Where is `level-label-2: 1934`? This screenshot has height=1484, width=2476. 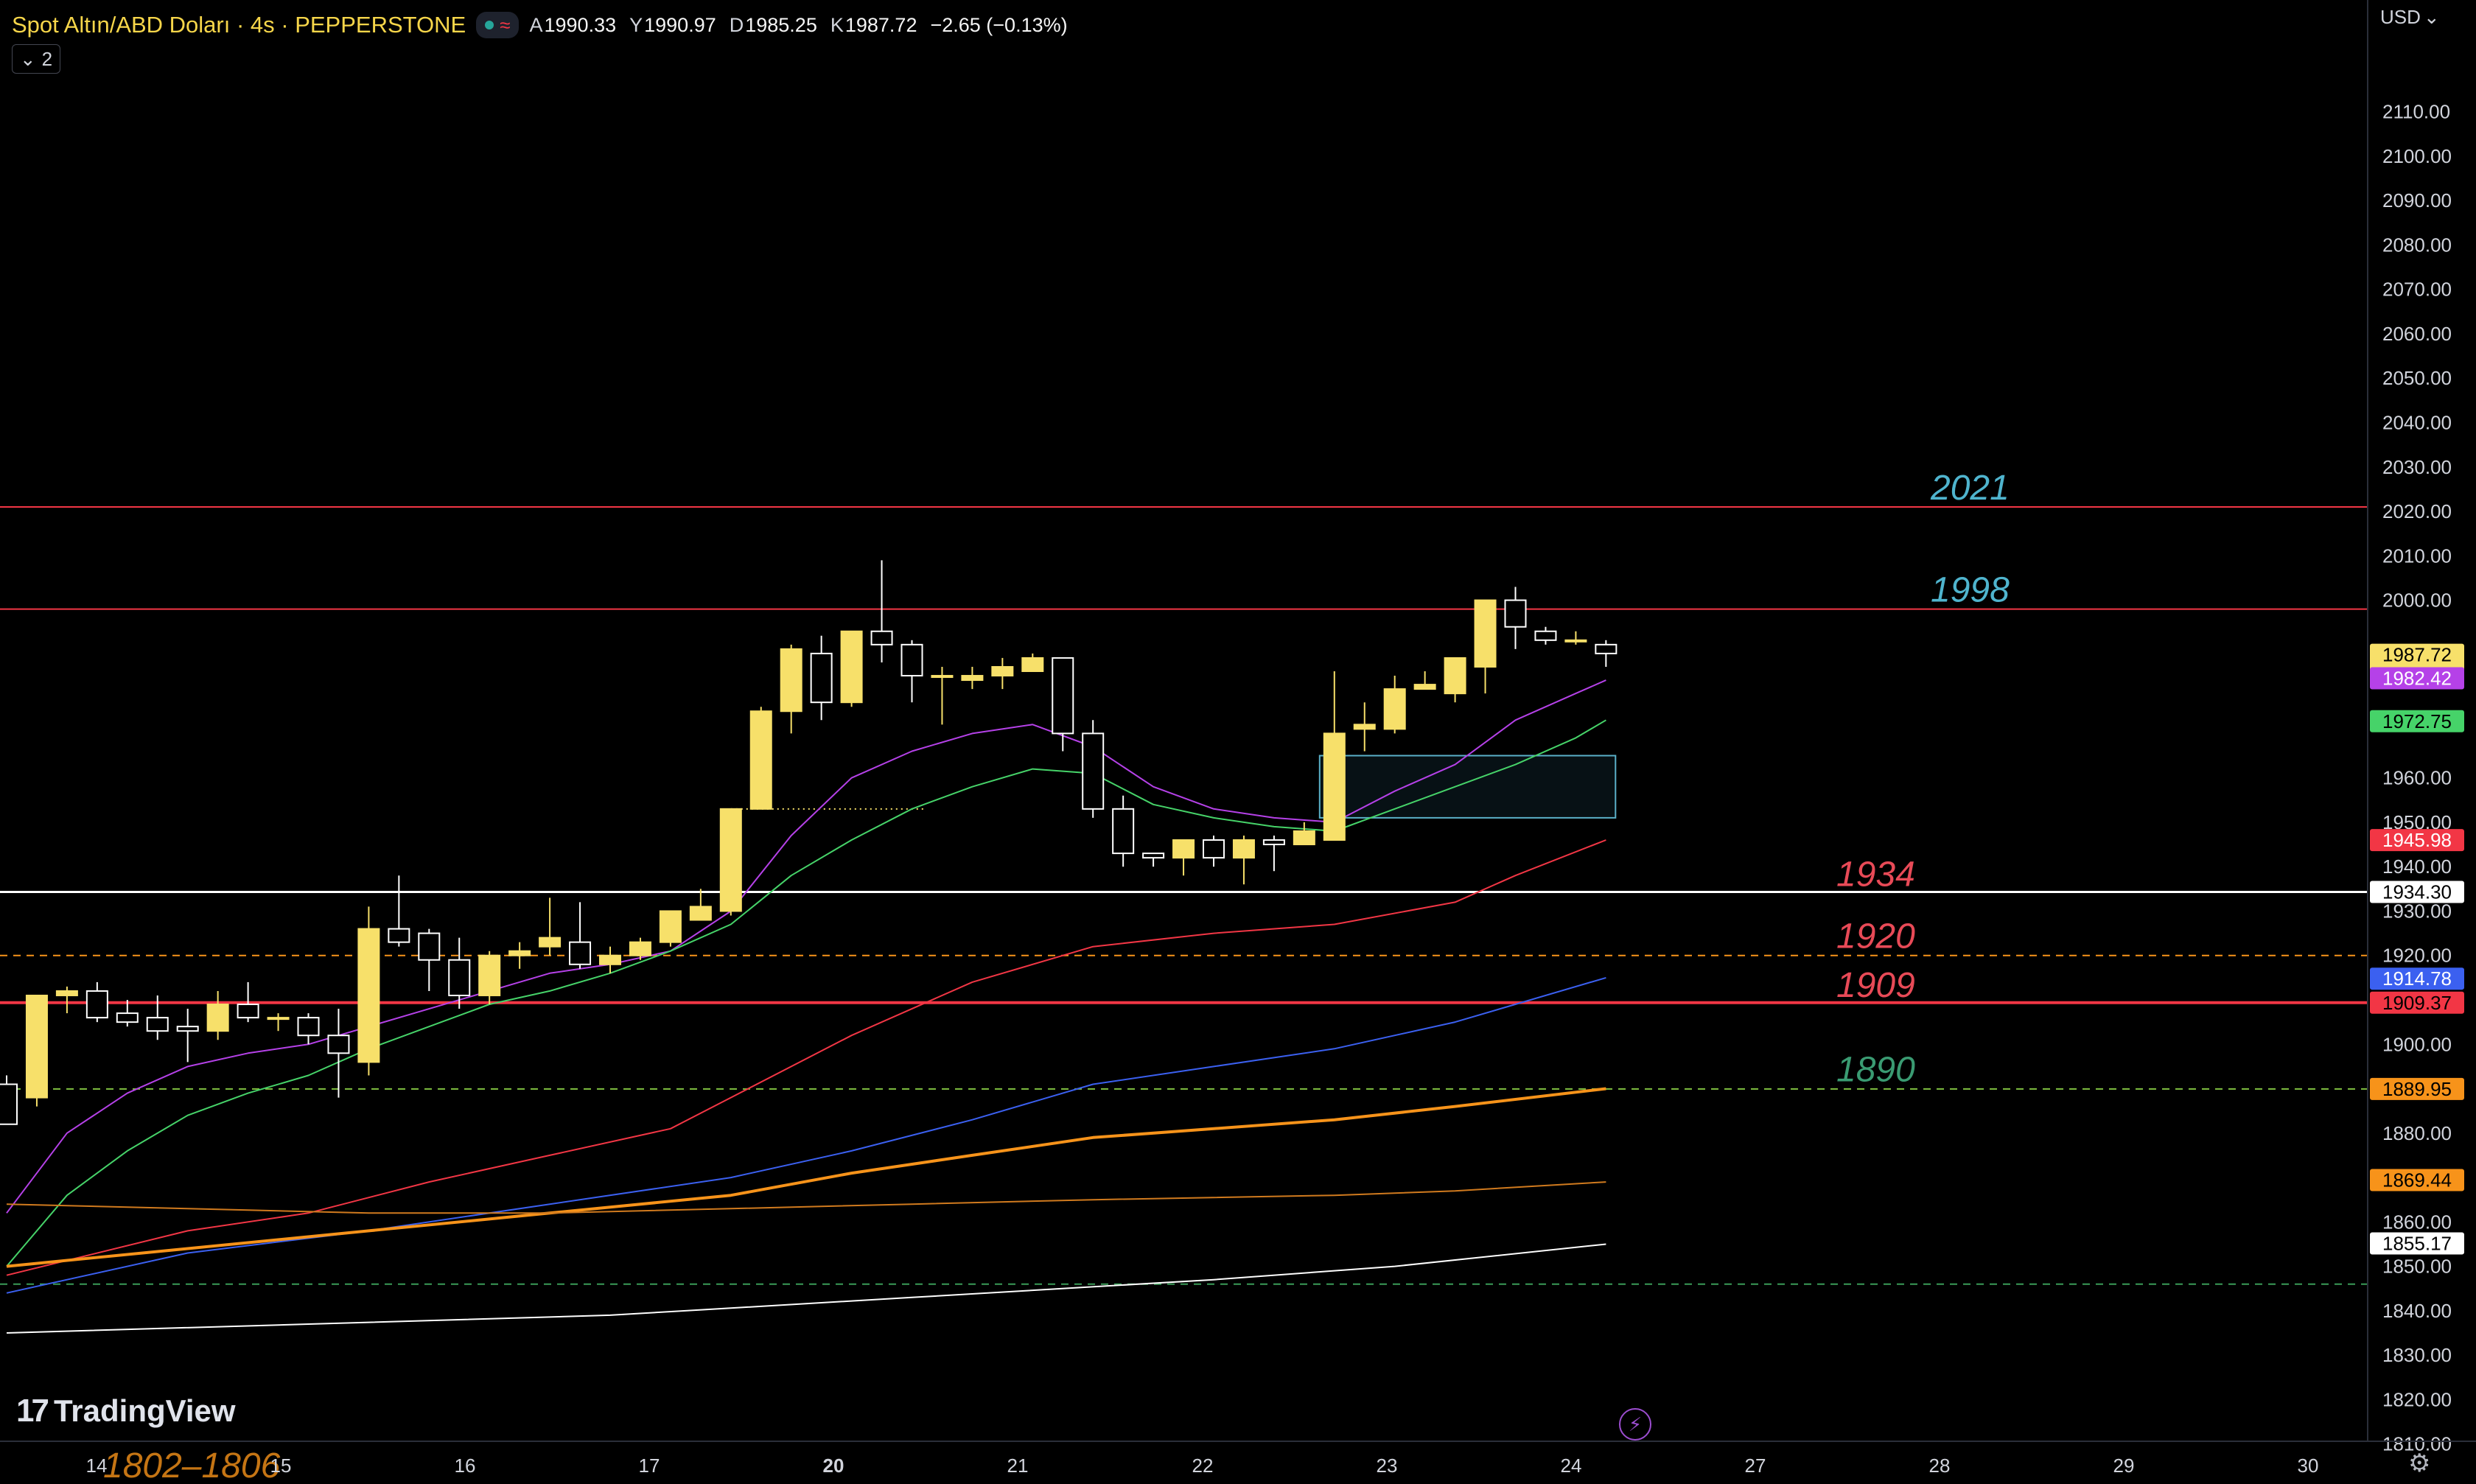
level-label-2: 1934 is located at coordinates (1876, 874).